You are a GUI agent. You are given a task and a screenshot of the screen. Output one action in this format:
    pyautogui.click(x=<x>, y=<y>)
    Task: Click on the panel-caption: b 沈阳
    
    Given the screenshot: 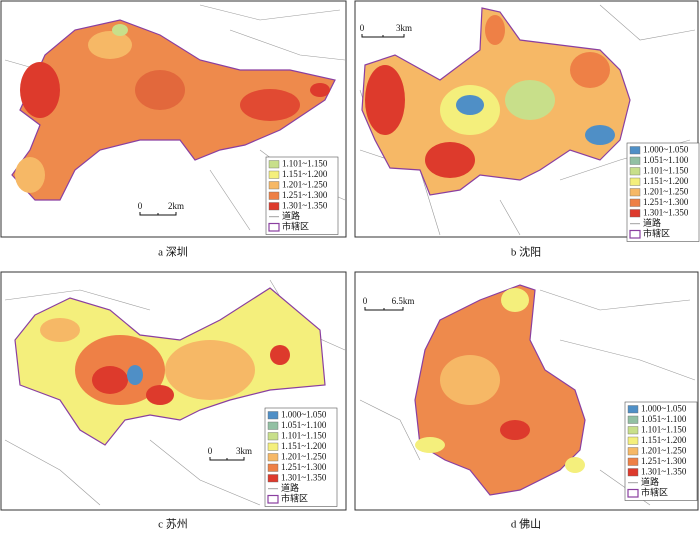 What is the action you would take?
    pyautogui.click(x=526, y=252)
    